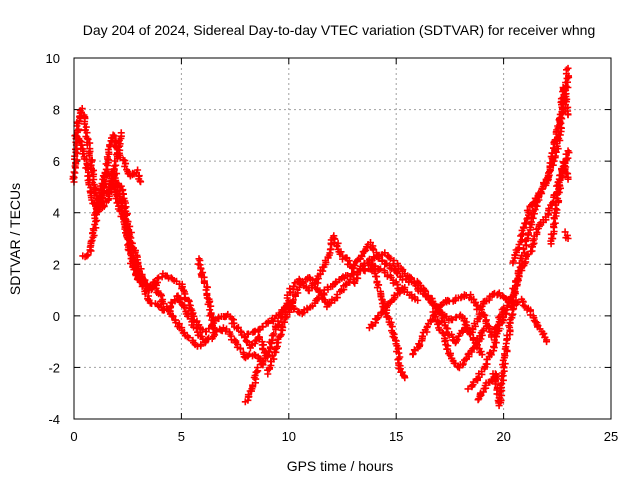 The height and width of the screenshot is (480, 640). I want to click on x-tick-label: 0, so click(73, 436).